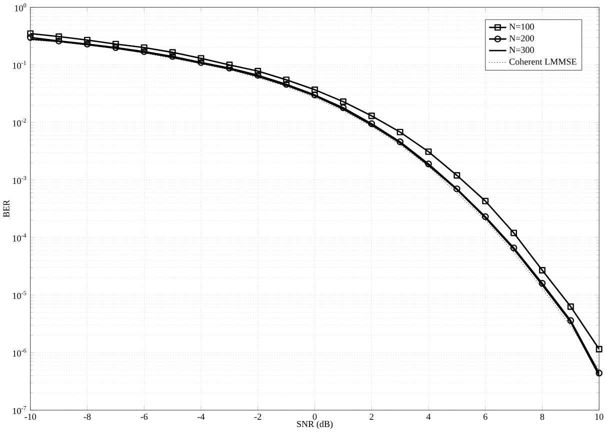  Describe the element at coordinates (19, 64) in the screenshot. I see `y-tick-label: 10$^{-1}$` at that location.